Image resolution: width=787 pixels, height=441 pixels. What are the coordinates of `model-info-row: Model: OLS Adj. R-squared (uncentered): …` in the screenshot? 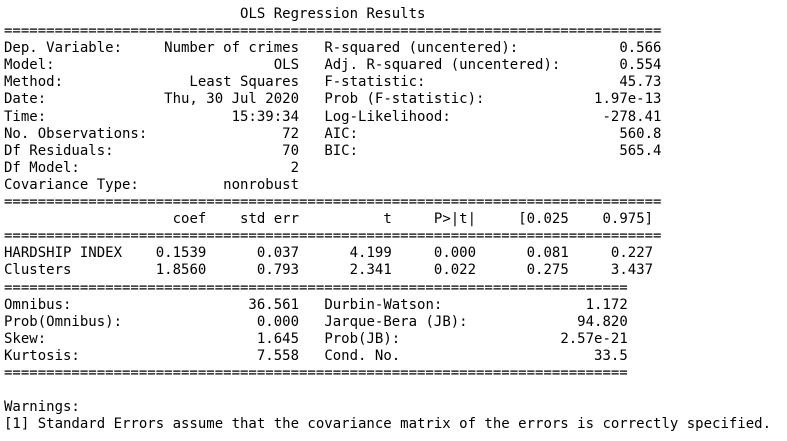 It's located at (395, 65).